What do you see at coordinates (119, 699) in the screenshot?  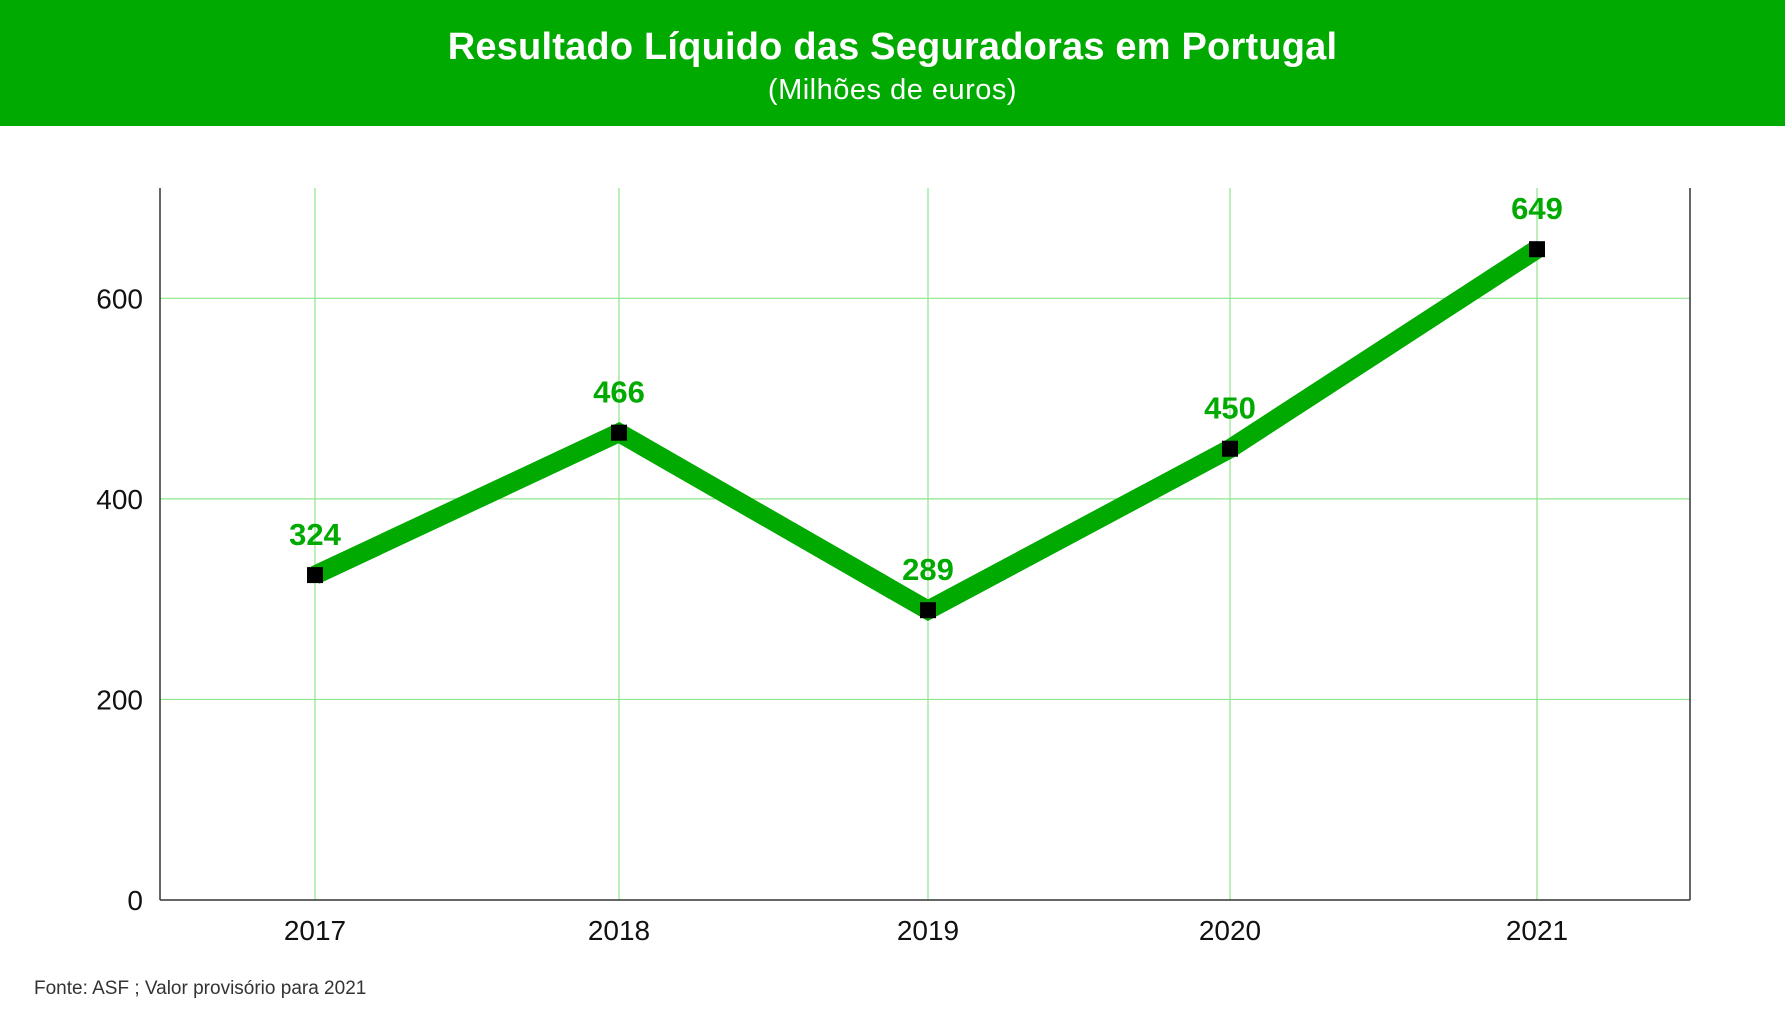 I see `y-tick-label: 200` at bounding box center [119, 699].